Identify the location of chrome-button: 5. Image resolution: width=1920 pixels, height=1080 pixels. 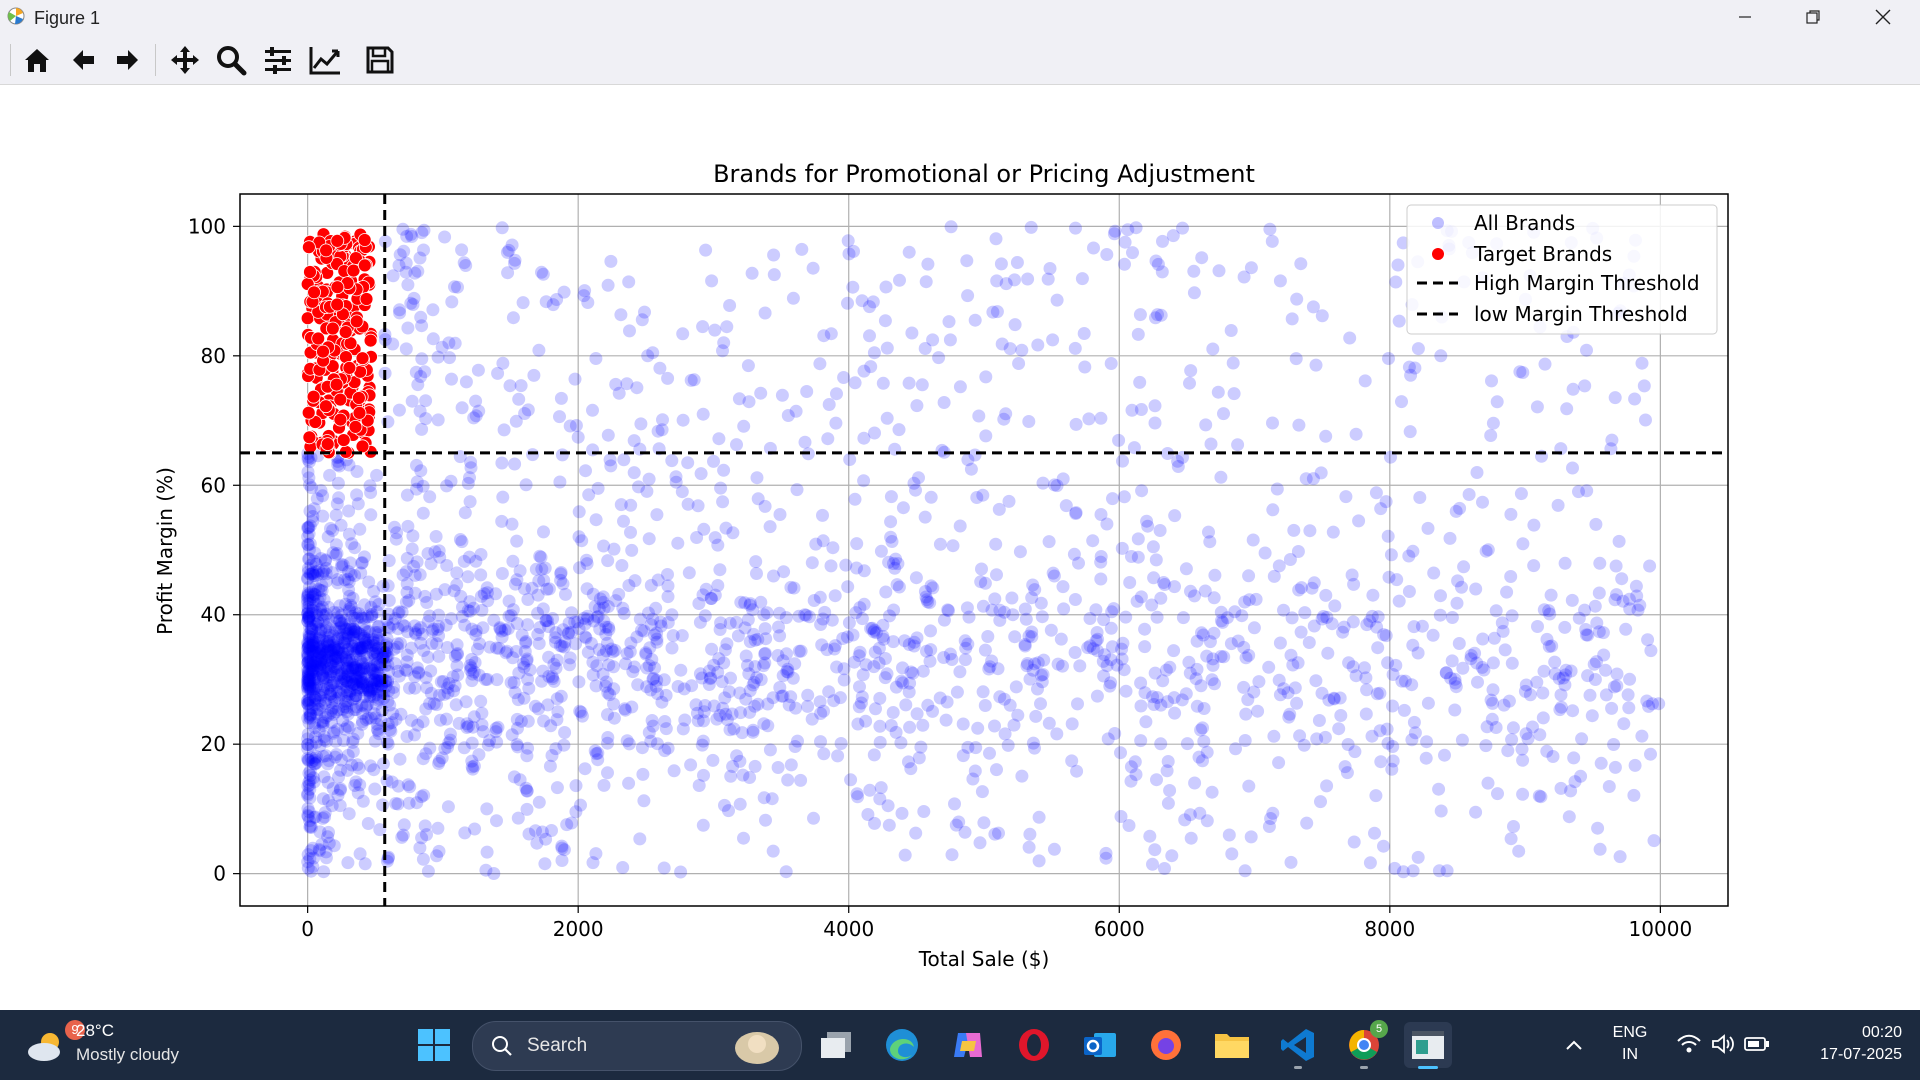
(1364, 1044).